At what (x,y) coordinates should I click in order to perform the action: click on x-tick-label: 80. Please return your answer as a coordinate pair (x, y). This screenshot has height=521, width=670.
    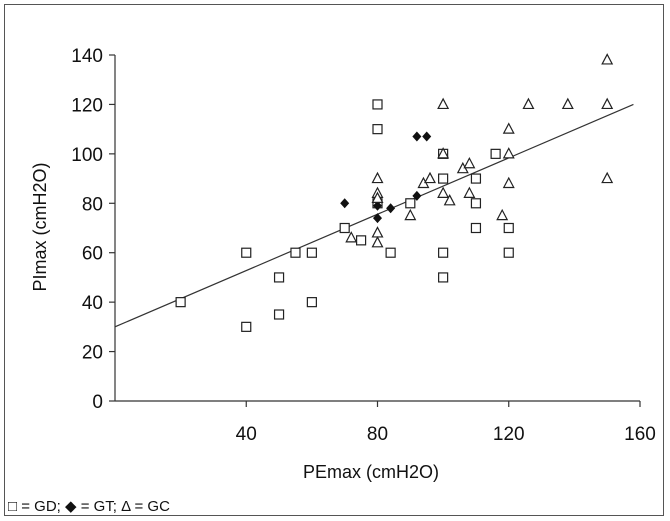
    Looking at the image, I should click on (377, 434).